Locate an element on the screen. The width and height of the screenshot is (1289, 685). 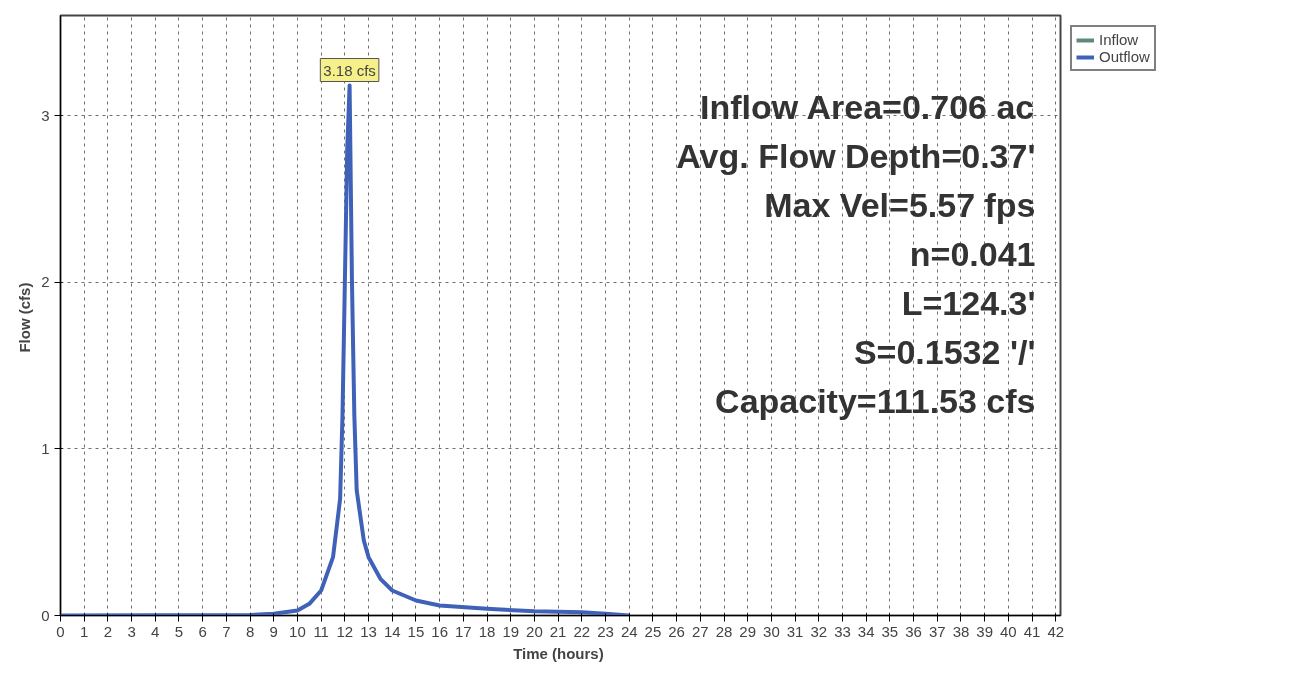
annotation: Inflow Area=0.706 ac is located at coordinates (867, 106).